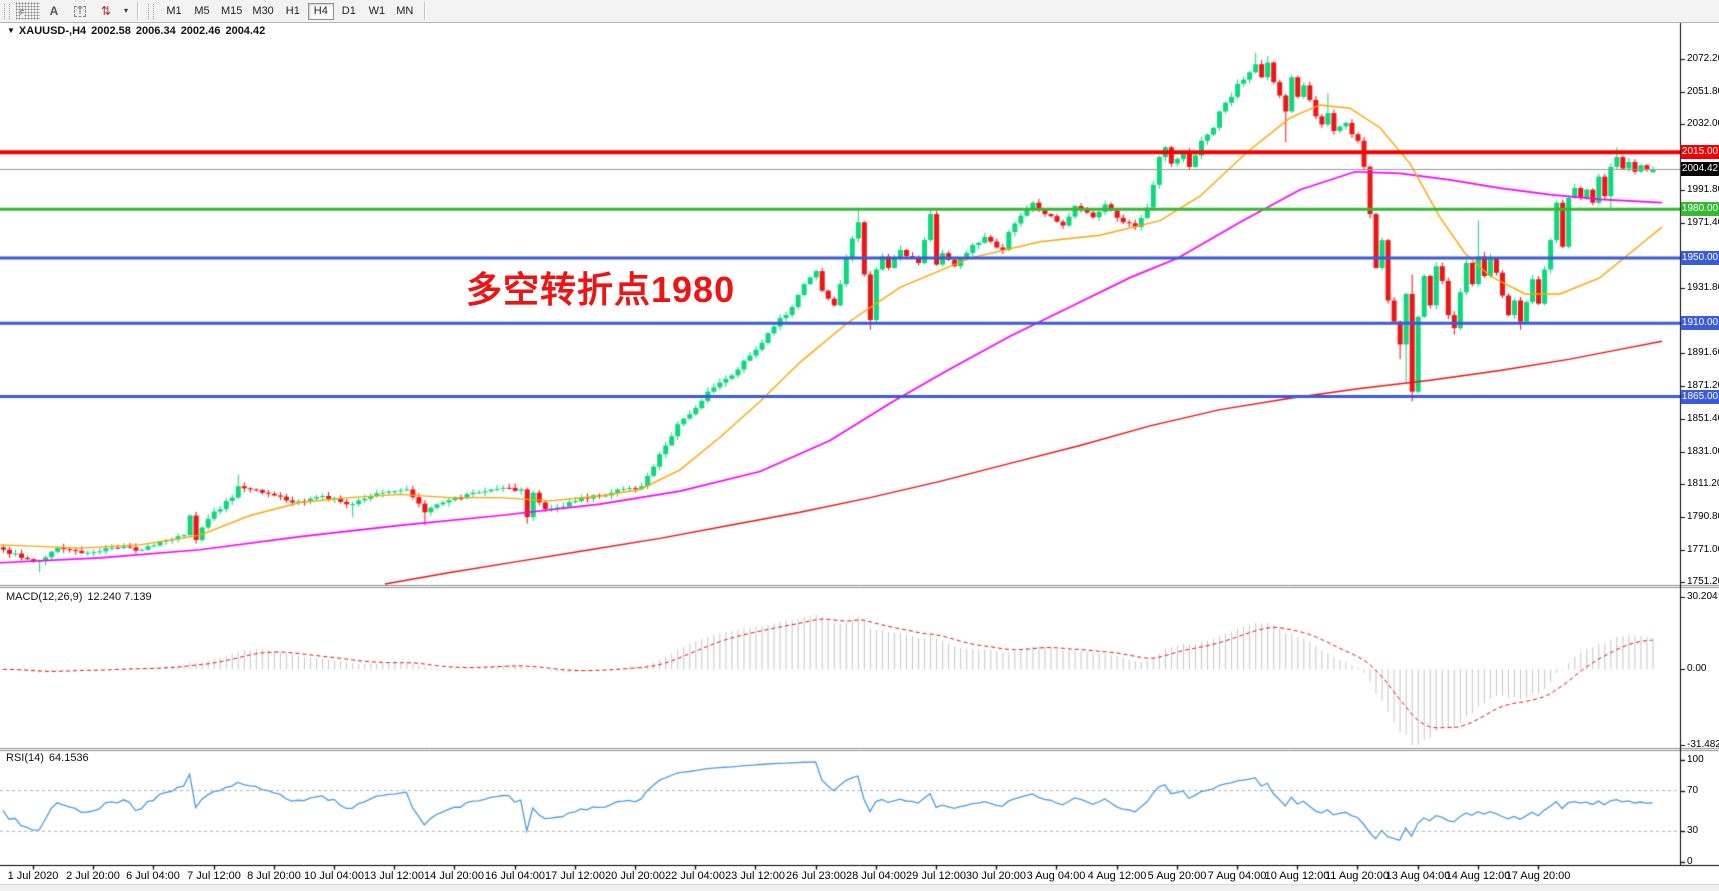 The image size is (1719, 891). I want to click on tf-button-d1: D1, so click(349, 11).